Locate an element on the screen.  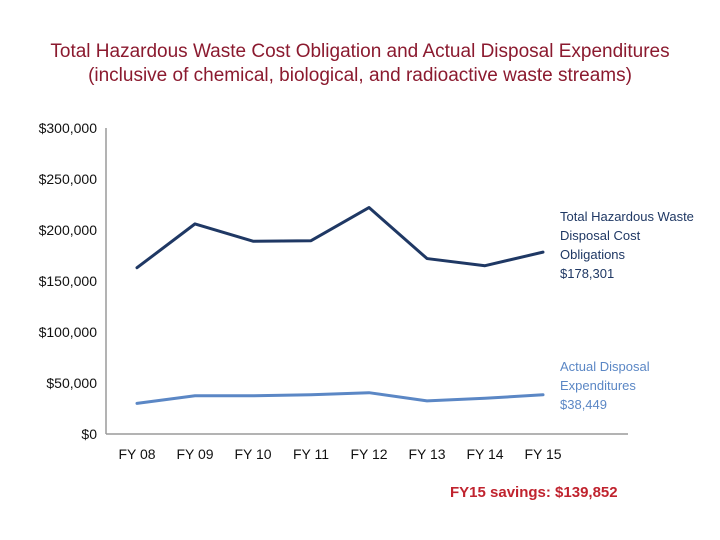
x-tick-label: FY 12 is located at coordinates (368, 454).